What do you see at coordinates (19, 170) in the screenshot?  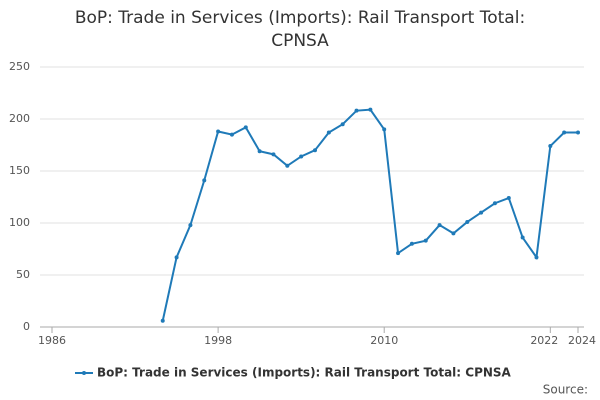 I see `y-tick-label: 150` at bounding box center [19, 170].